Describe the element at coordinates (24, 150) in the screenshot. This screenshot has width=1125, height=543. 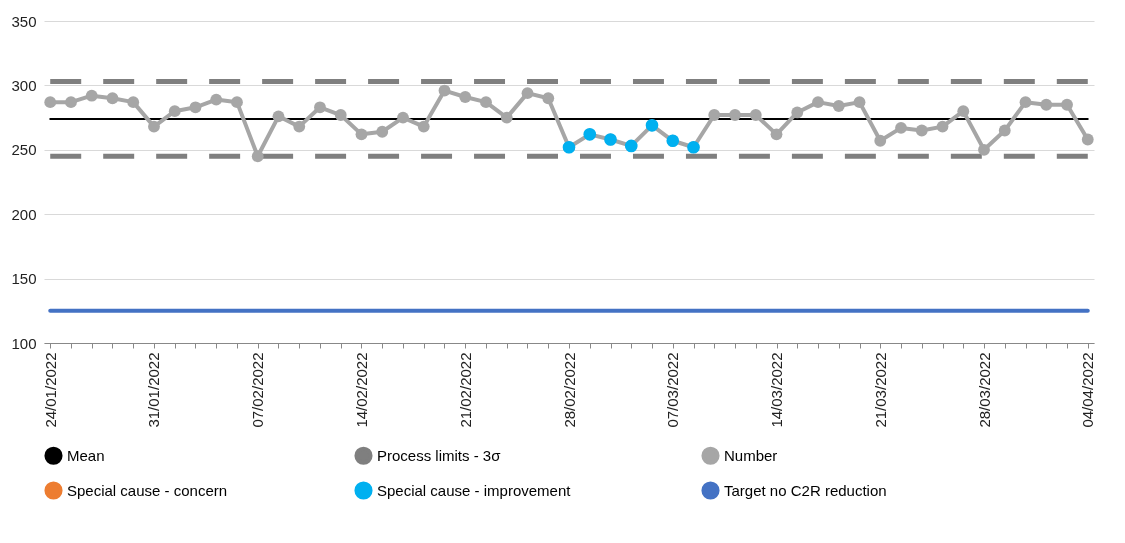
I see `y-tick-label: 250` at that location.